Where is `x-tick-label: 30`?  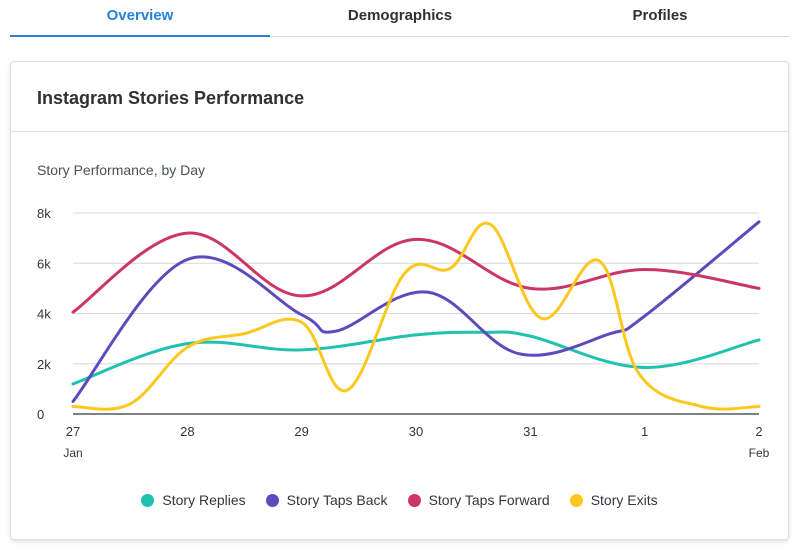
x-tick-label: 30 is located at coordinates (416, 431).